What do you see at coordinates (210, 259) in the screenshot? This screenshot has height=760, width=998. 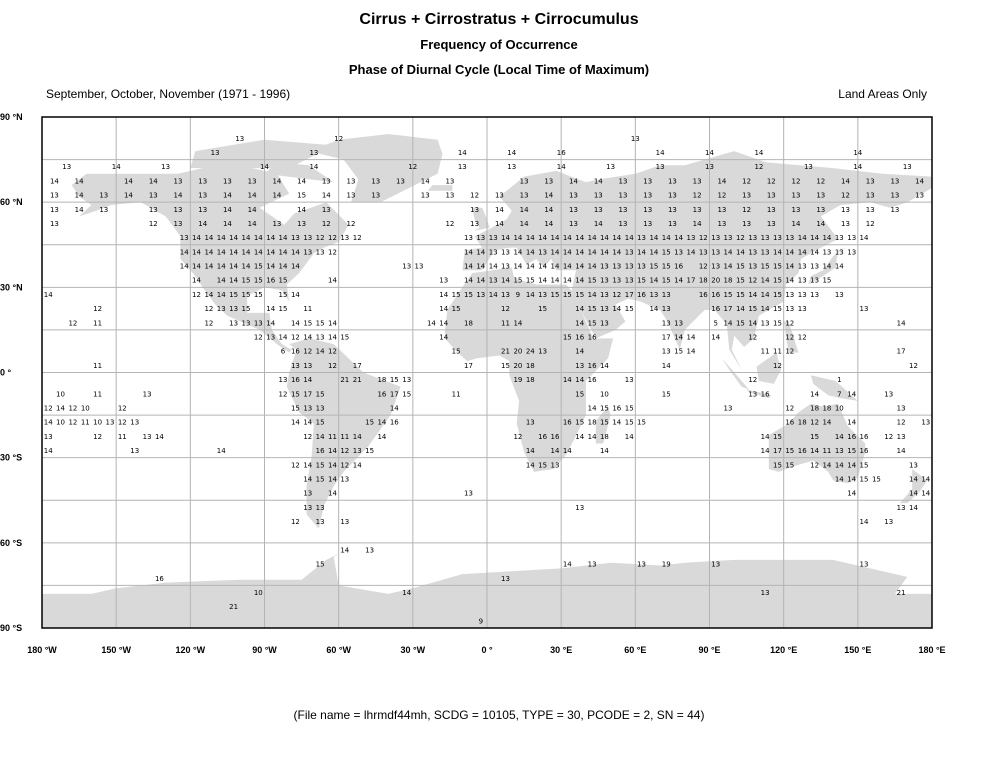 I see `land-north-america` at bounding box center [210, 259].